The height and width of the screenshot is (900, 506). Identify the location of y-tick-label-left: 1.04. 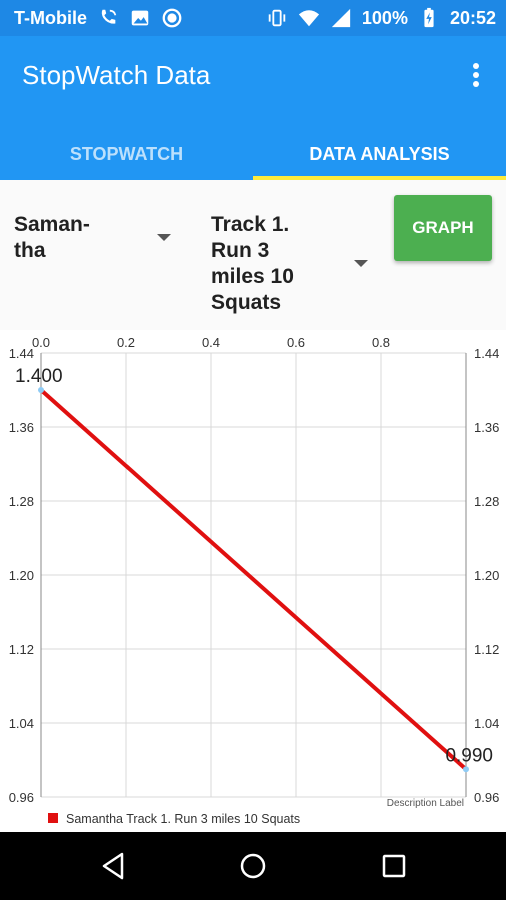
(21, 723).